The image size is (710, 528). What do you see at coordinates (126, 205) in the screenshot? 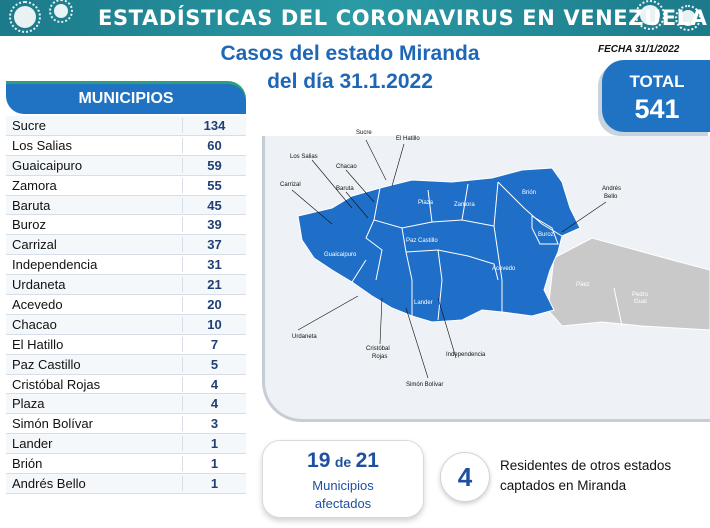
I see `table-row: Baruta 45` at bounding box center [126, 205].